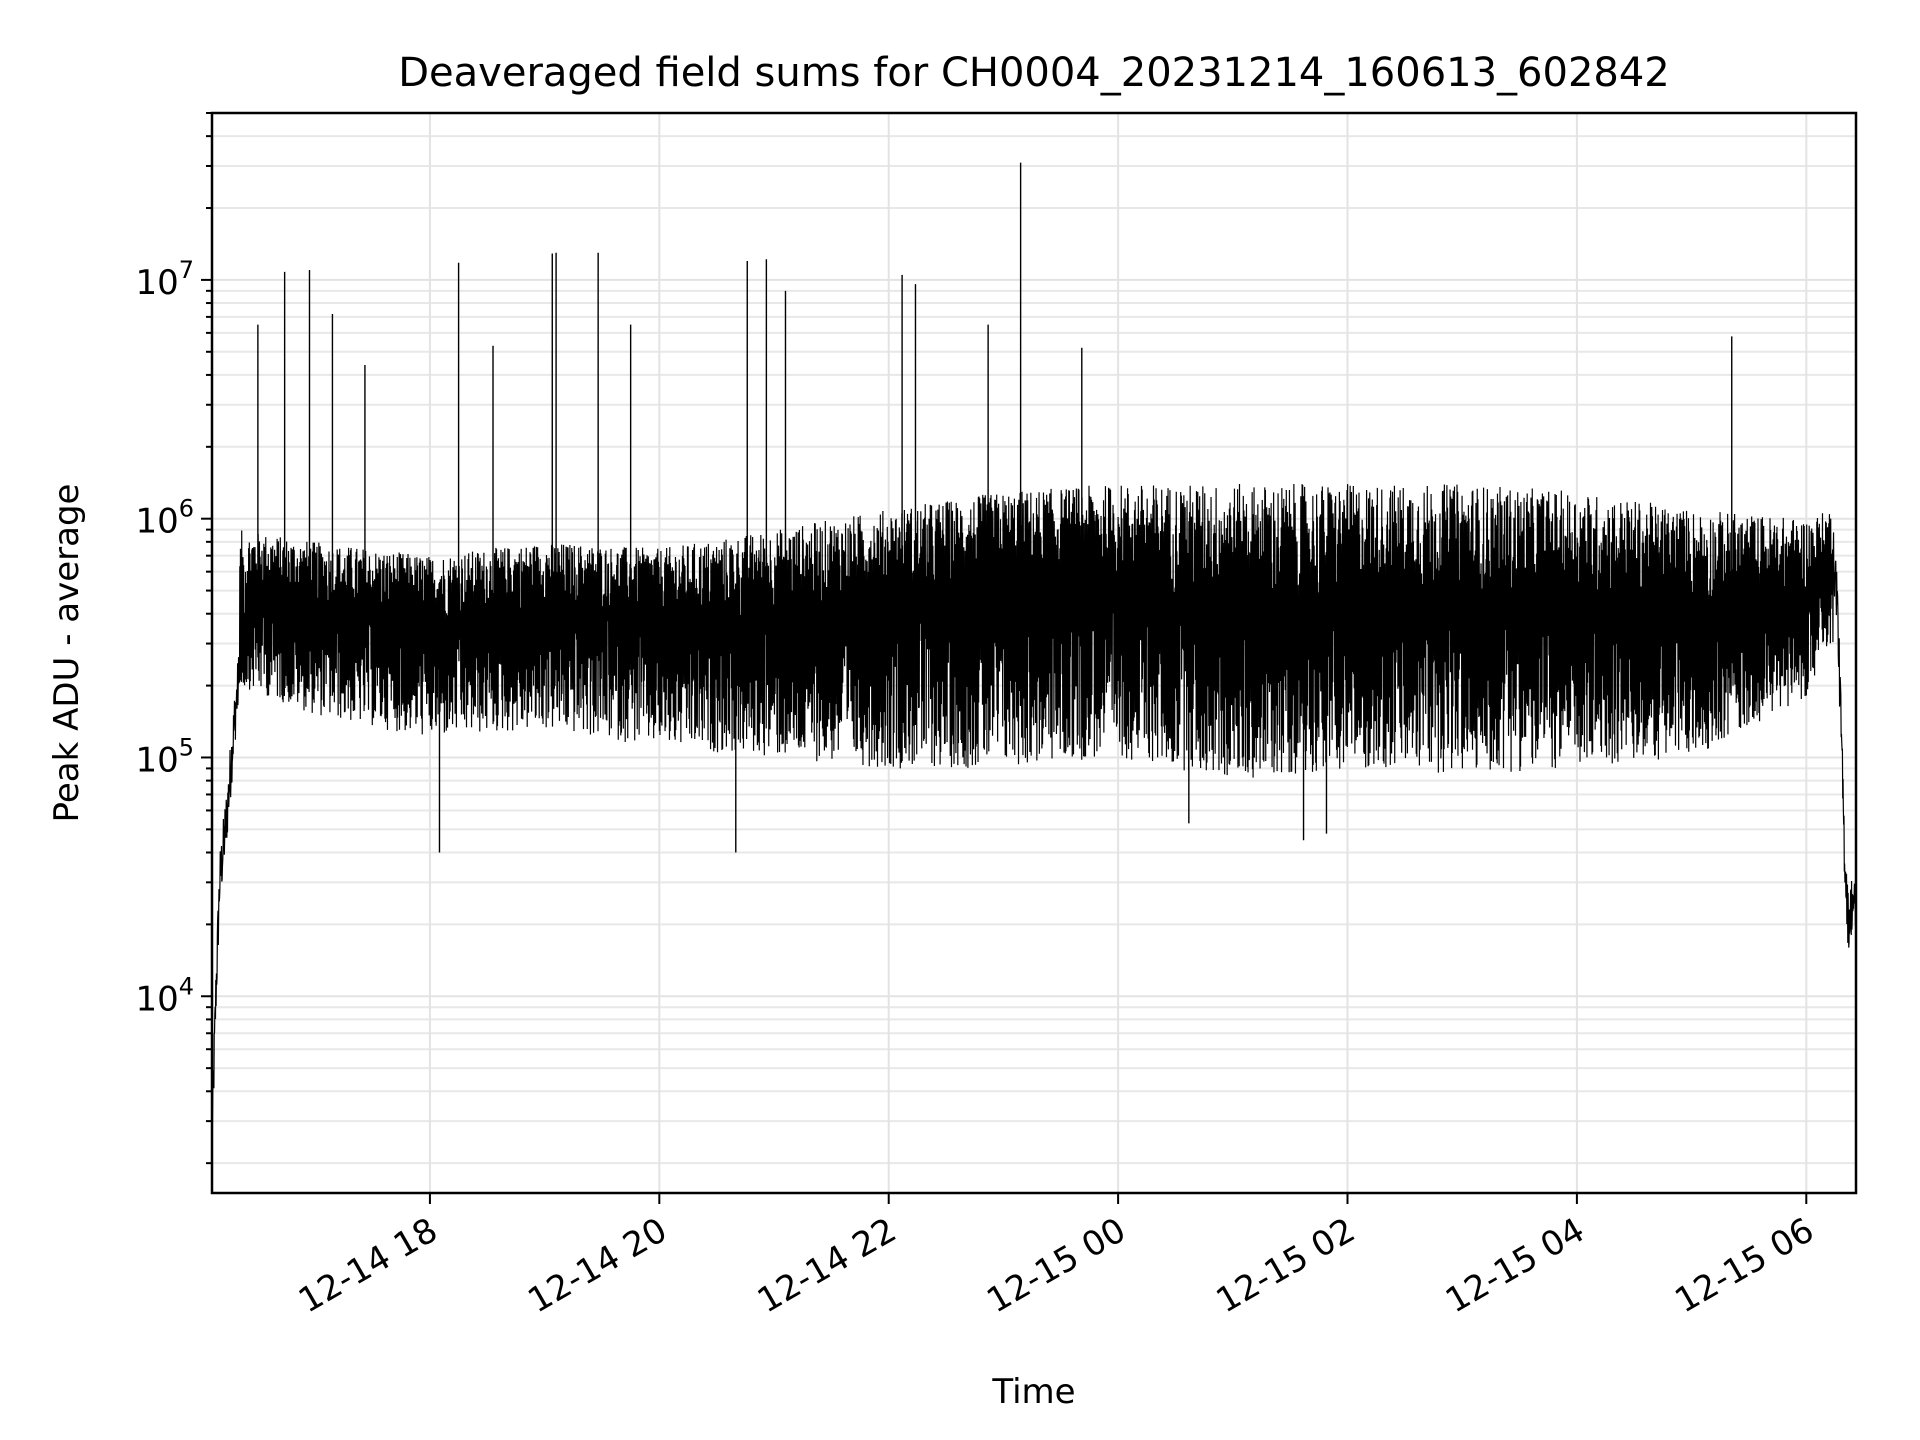 The width and height of the screenshot is (1920, 1440). I want to click on y-tick-exponent: 7, so click(186, 270).